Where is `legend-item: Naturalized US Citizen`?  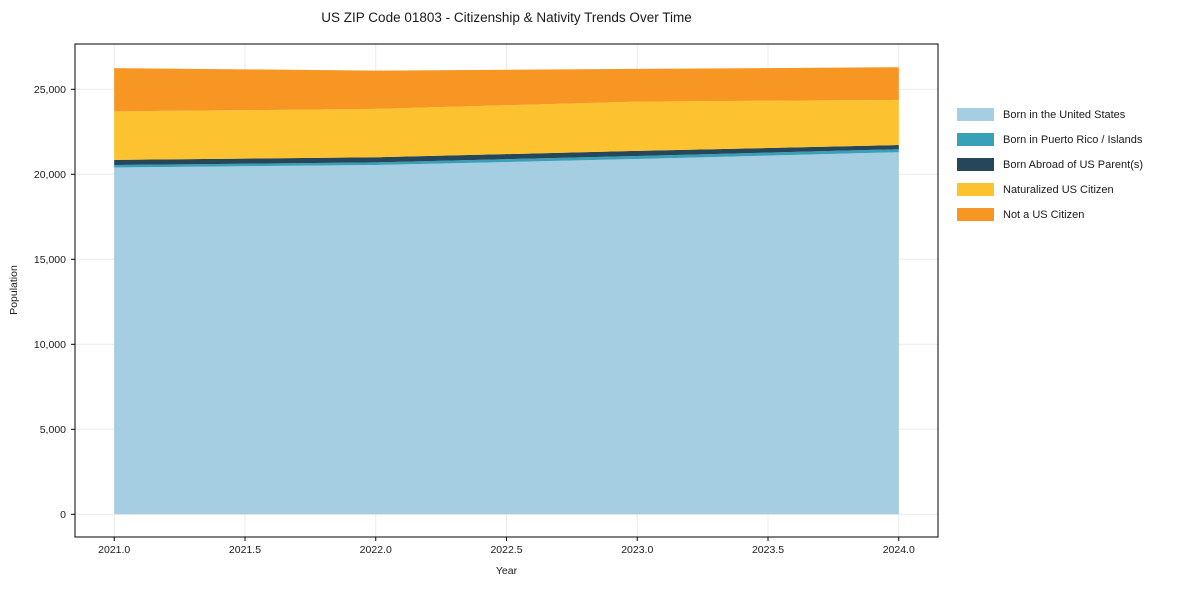
legend-item: Naturalized US Citizen is located at coordinates (1050, 189).